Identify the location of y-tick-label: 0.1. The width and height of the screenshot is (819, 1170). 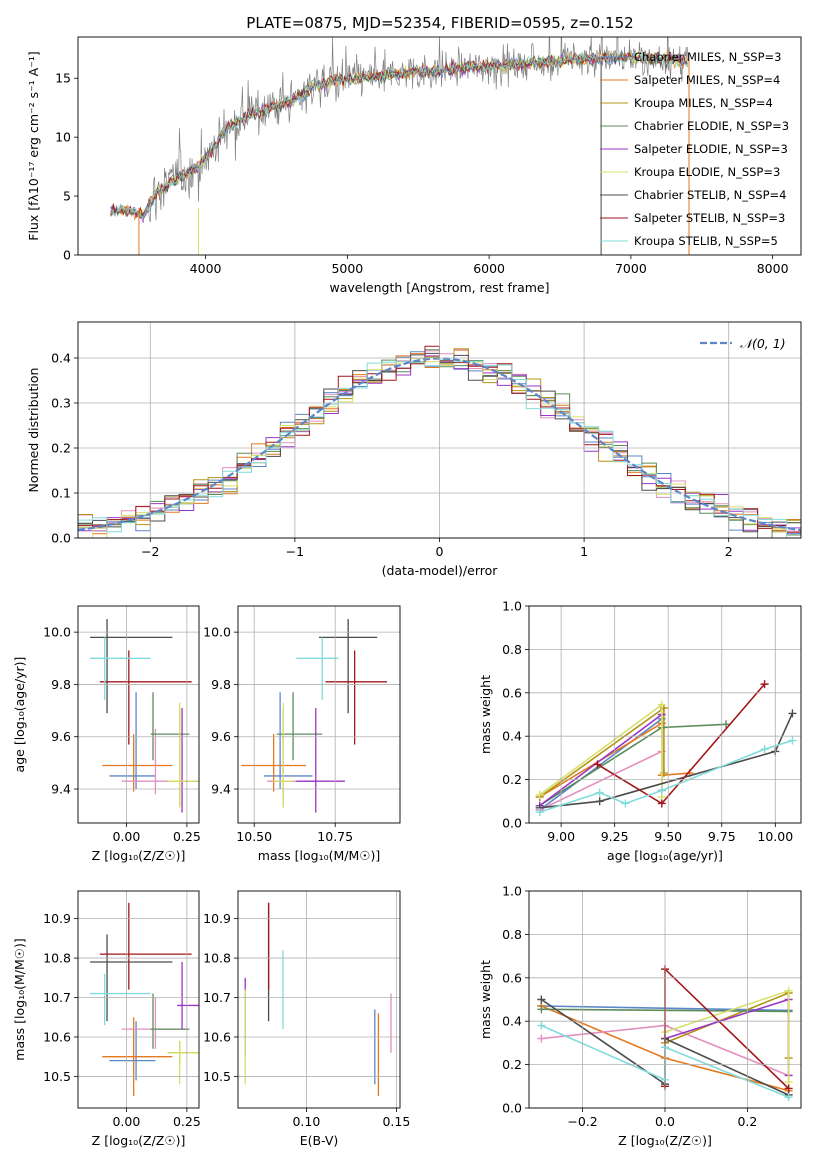
(61, 493).